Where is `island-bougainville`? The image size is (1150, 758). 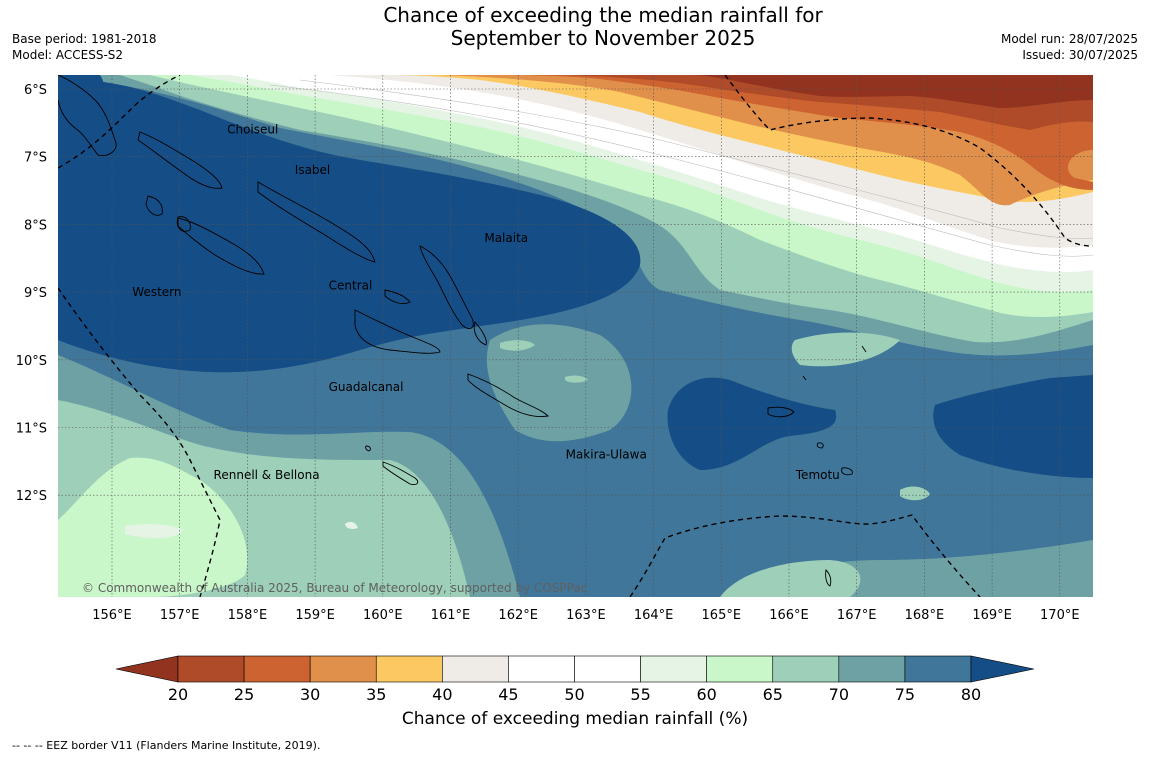 island-bougainville is located at coordinates (87, 116).